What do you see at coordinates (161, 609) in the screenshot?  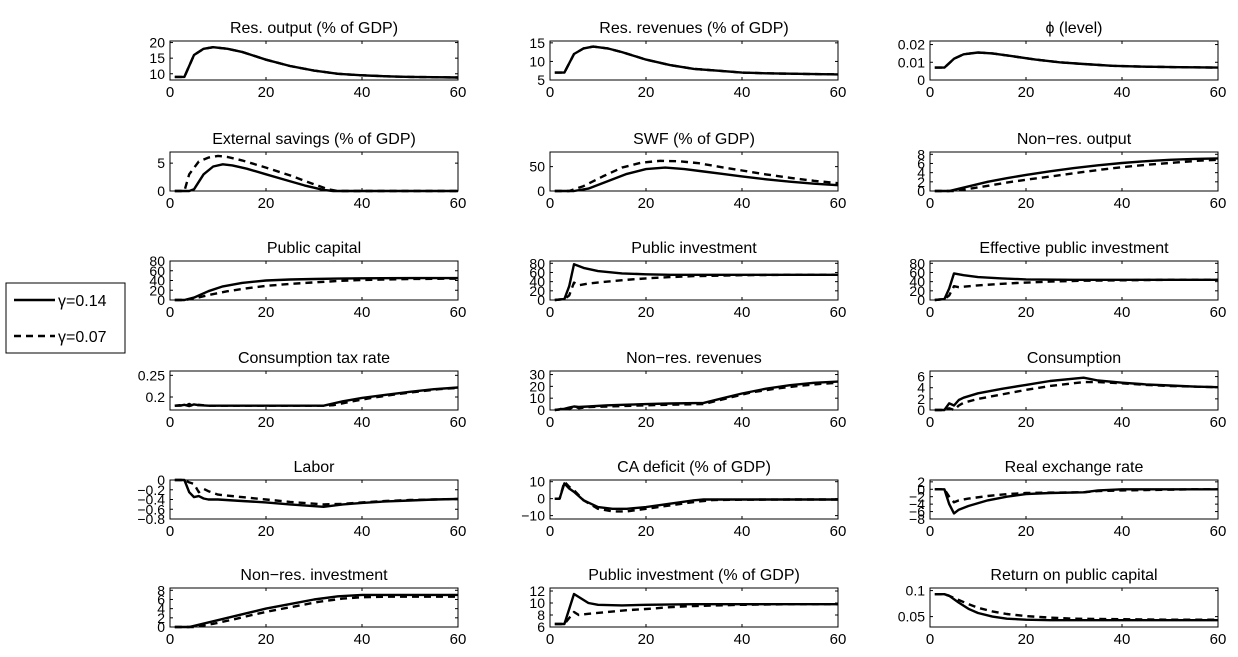 I see `y-tick-label: 4` at bounding box center [161, 609].